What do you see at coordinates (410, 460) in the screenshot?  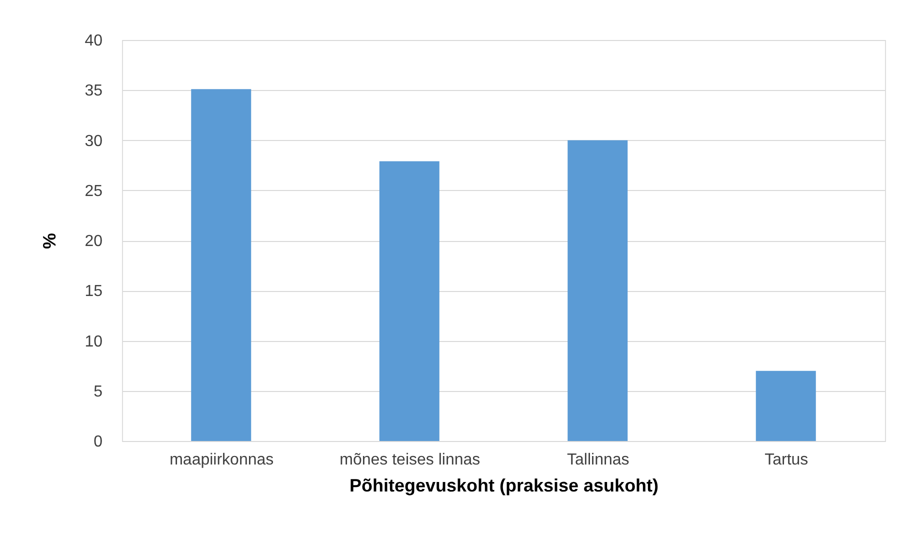 I see `x-tick-label: mõnes teises linnas` at bounding box center [410, 460].